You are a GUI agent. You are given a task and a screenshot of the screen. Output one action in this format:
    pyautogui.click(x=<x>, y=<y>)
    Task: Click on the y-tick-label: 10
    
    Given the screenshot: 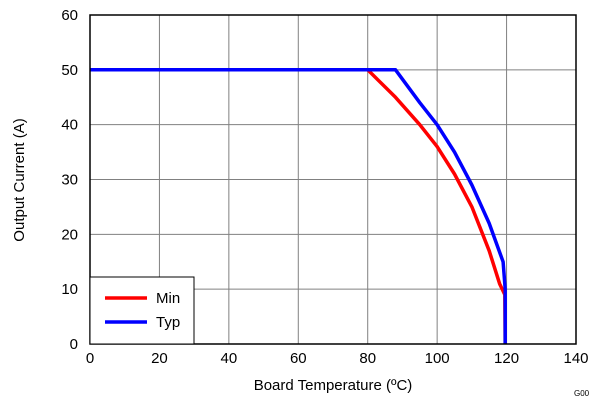 What is the action you would take?
    pyautogui.click(x=69, y=289)
    